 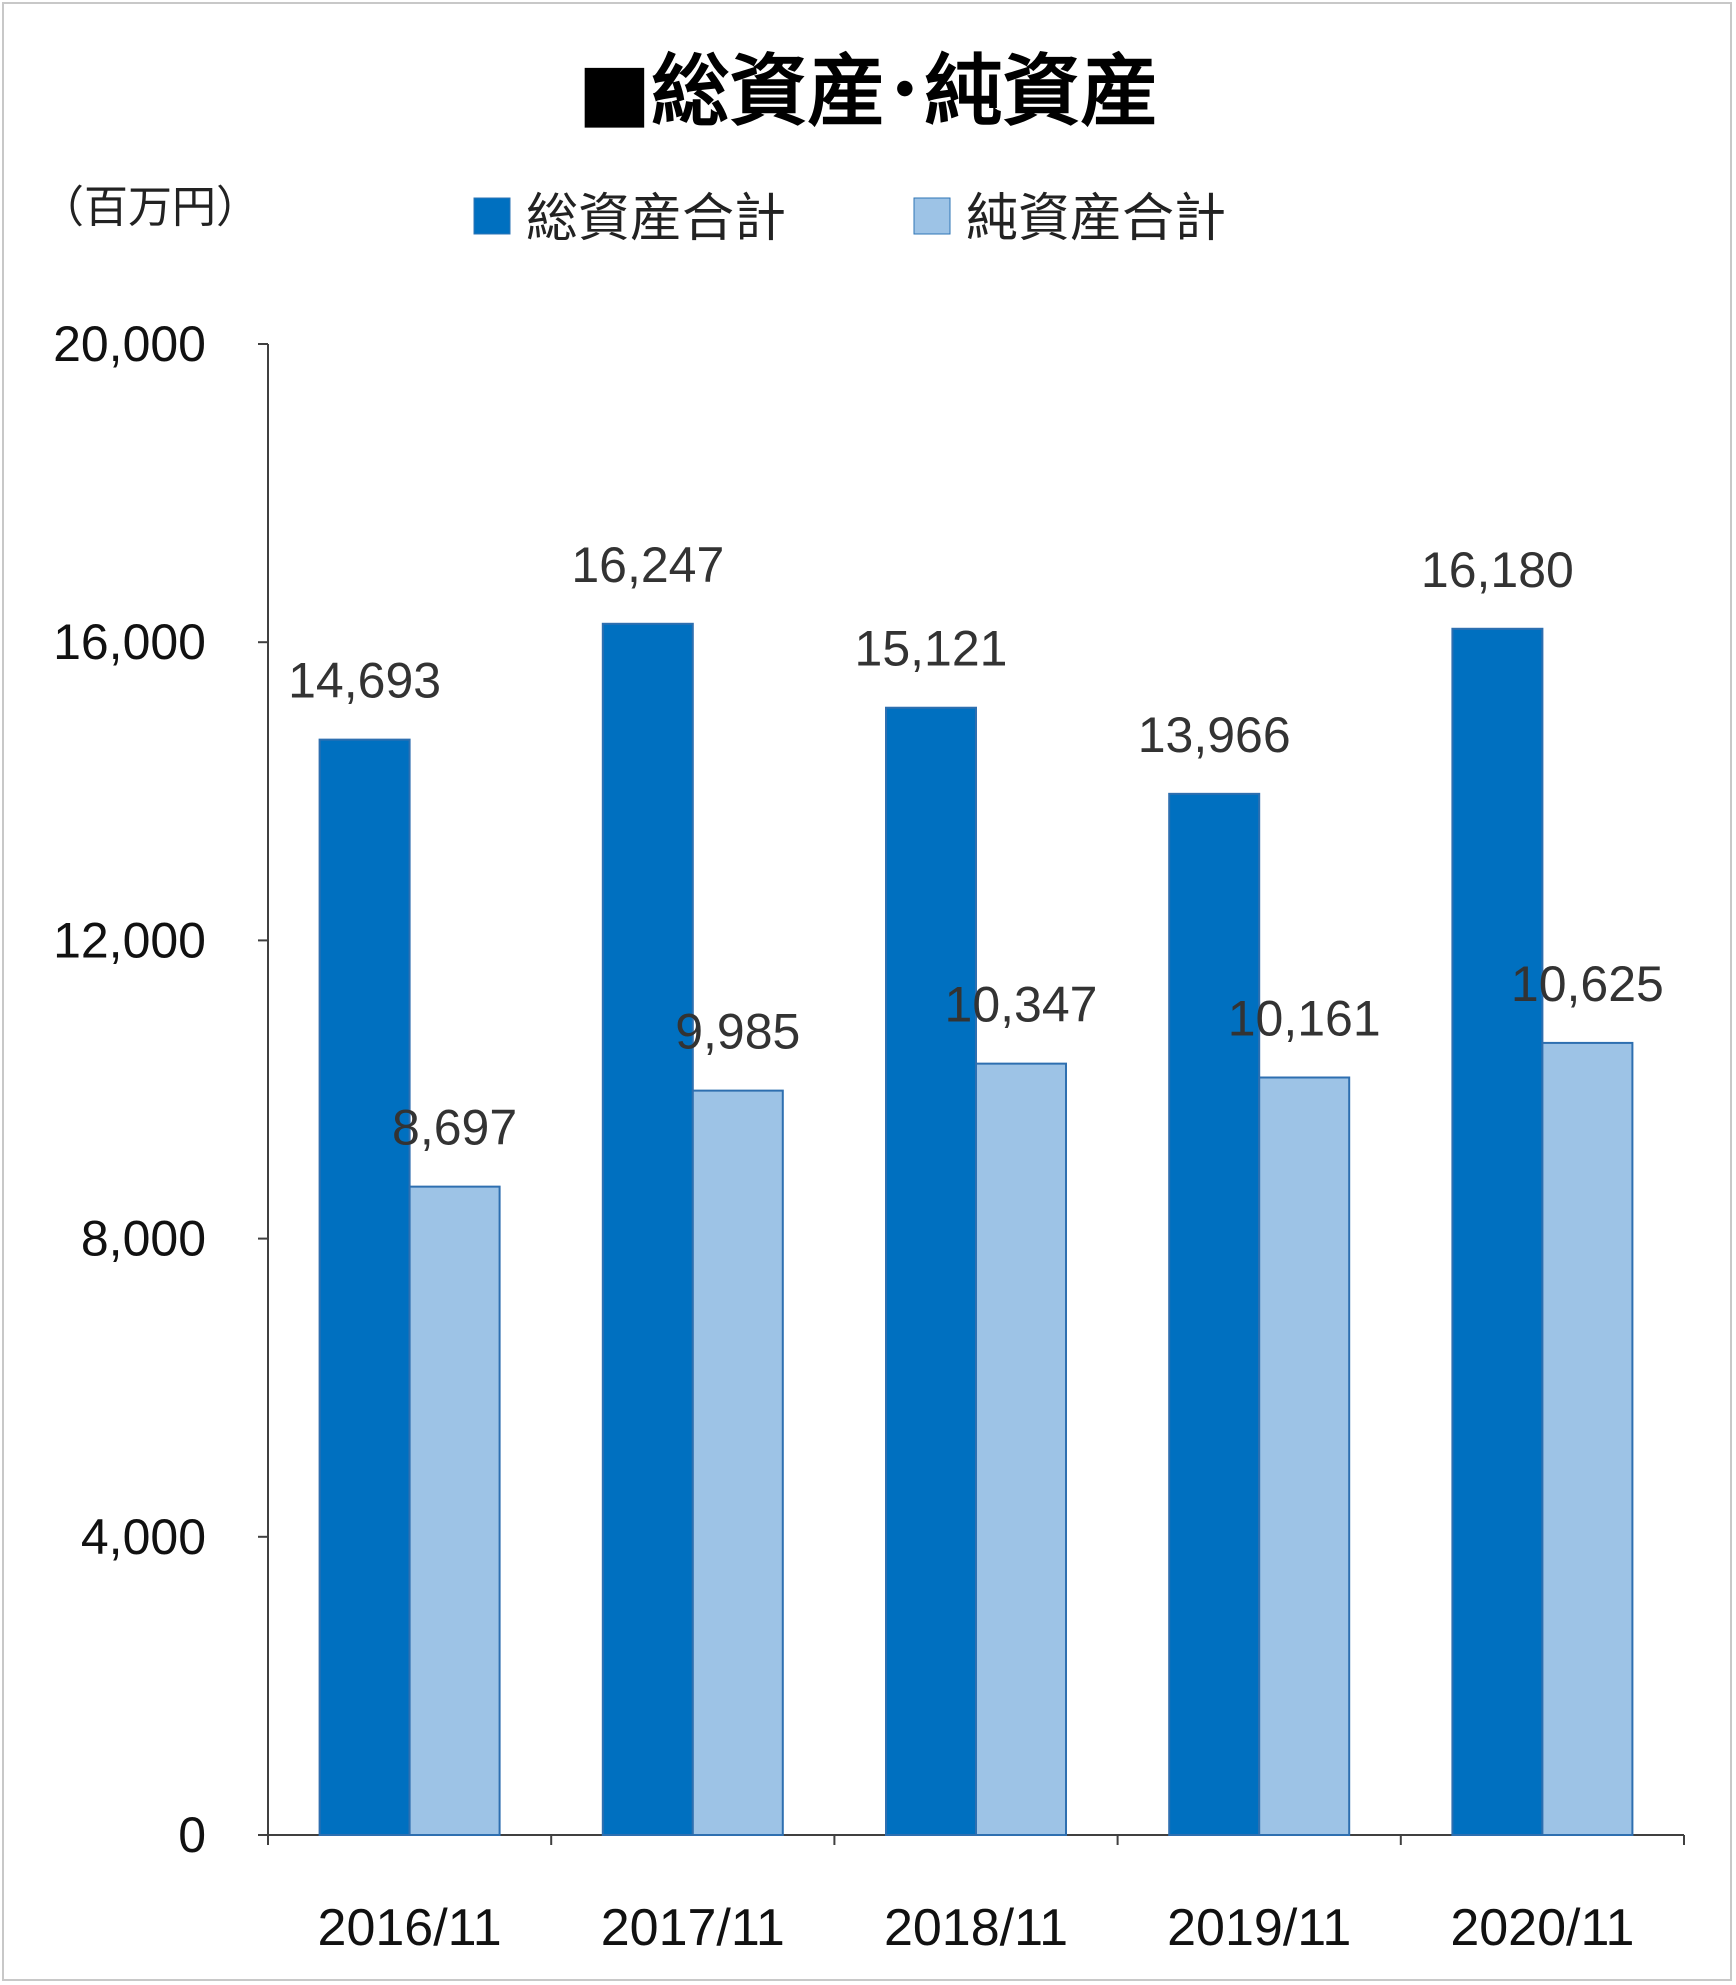 I want to click on legend-label-net-assets: 純資産合計, so click(x=1096, y=219).